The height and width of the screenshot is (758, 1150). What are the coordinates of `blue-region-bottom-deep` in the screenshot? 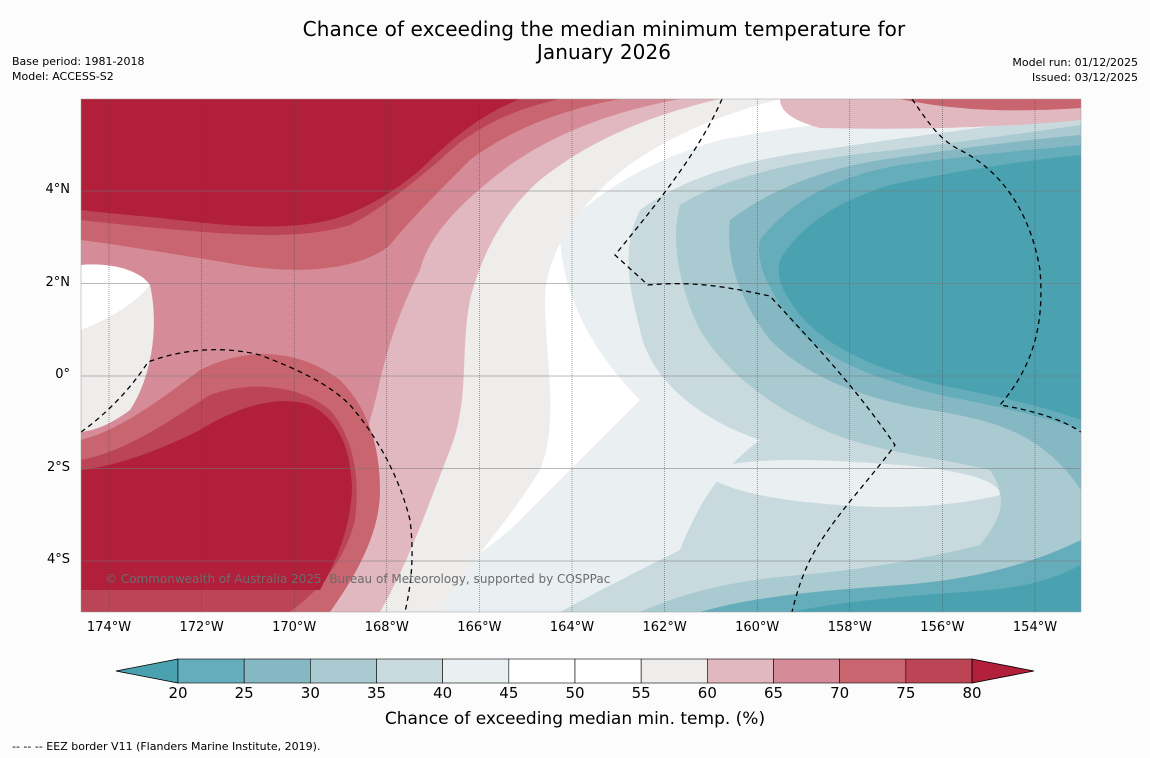 It's located at (935, 588).